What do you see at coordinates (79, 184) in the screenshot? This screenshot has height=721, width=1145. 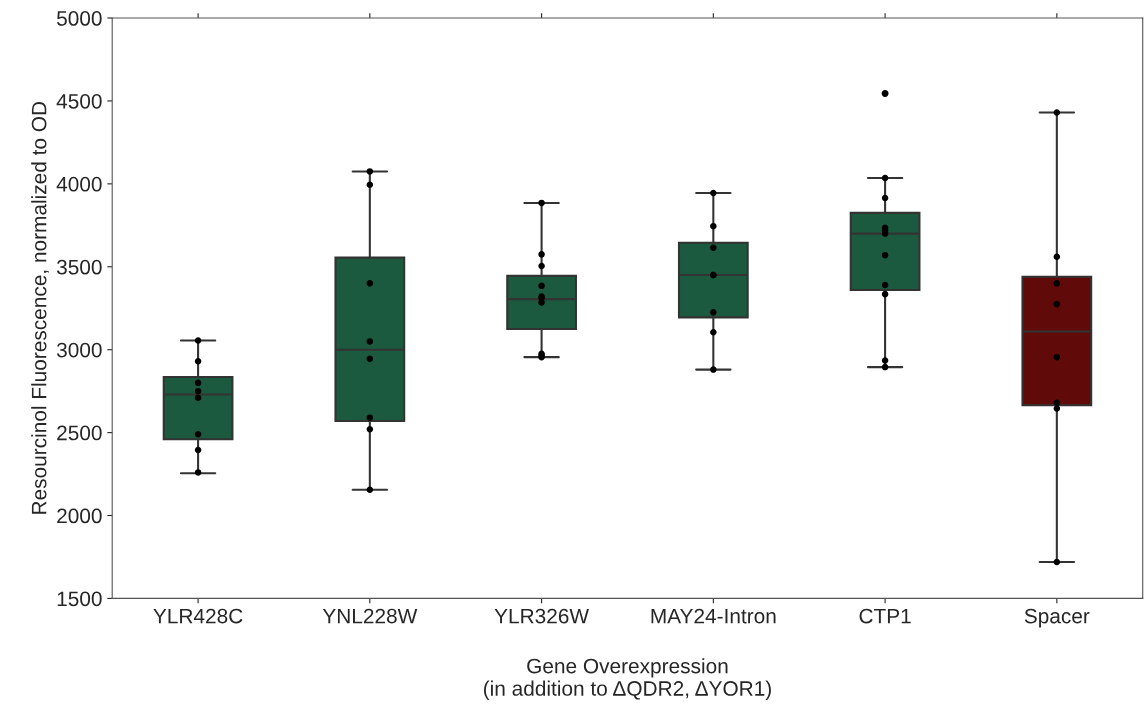 I see `y-tick-label: 4000` at bounding box center [79, 184].